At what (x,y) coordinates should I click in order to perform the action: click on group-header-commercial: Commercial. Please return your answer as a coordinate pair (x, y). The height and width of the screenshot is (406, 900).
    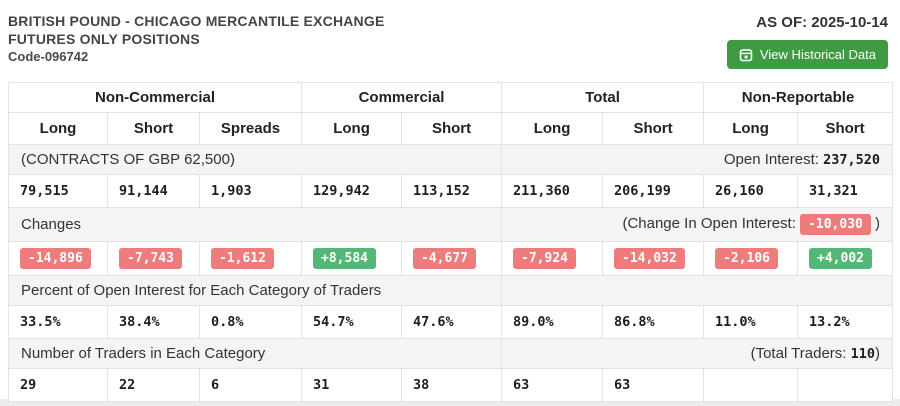
    Looking at the image, I should click on (402, 97).